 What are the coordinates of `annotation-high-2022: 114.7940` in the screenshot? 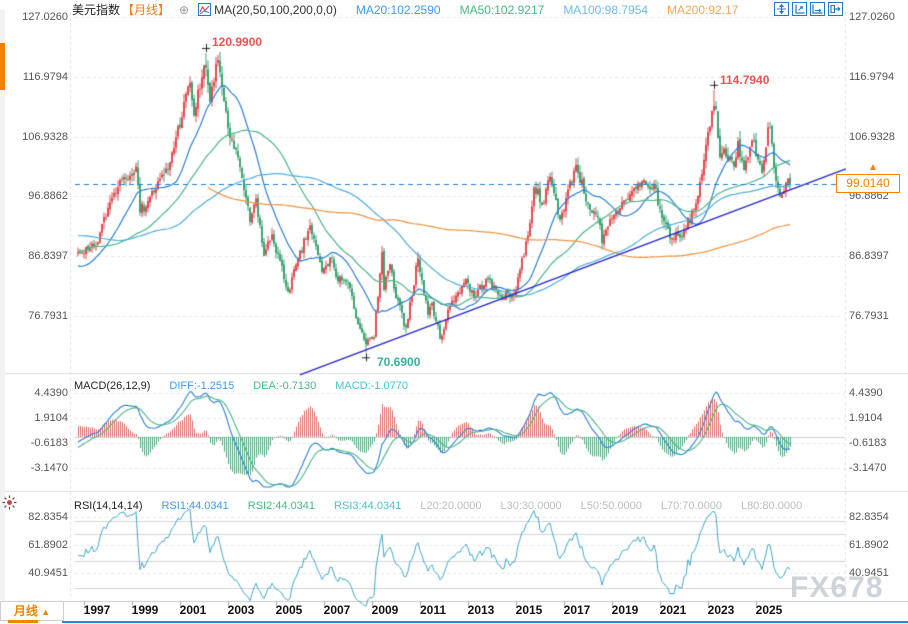 It's located at (745, 79).